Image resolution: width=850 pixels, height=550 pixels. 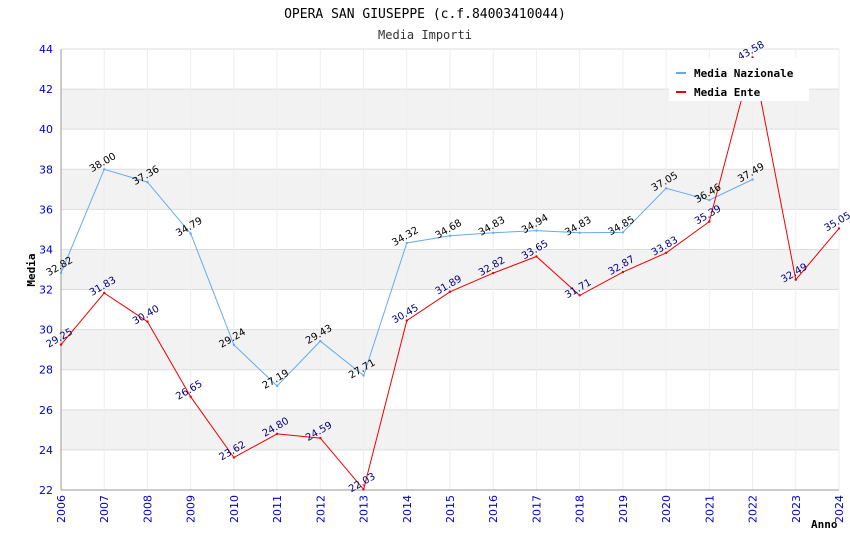 What do you see at coordinates (31, 269) in the screenshot?
I see `y-axis-label: Media` at bounding box center [31, 269].